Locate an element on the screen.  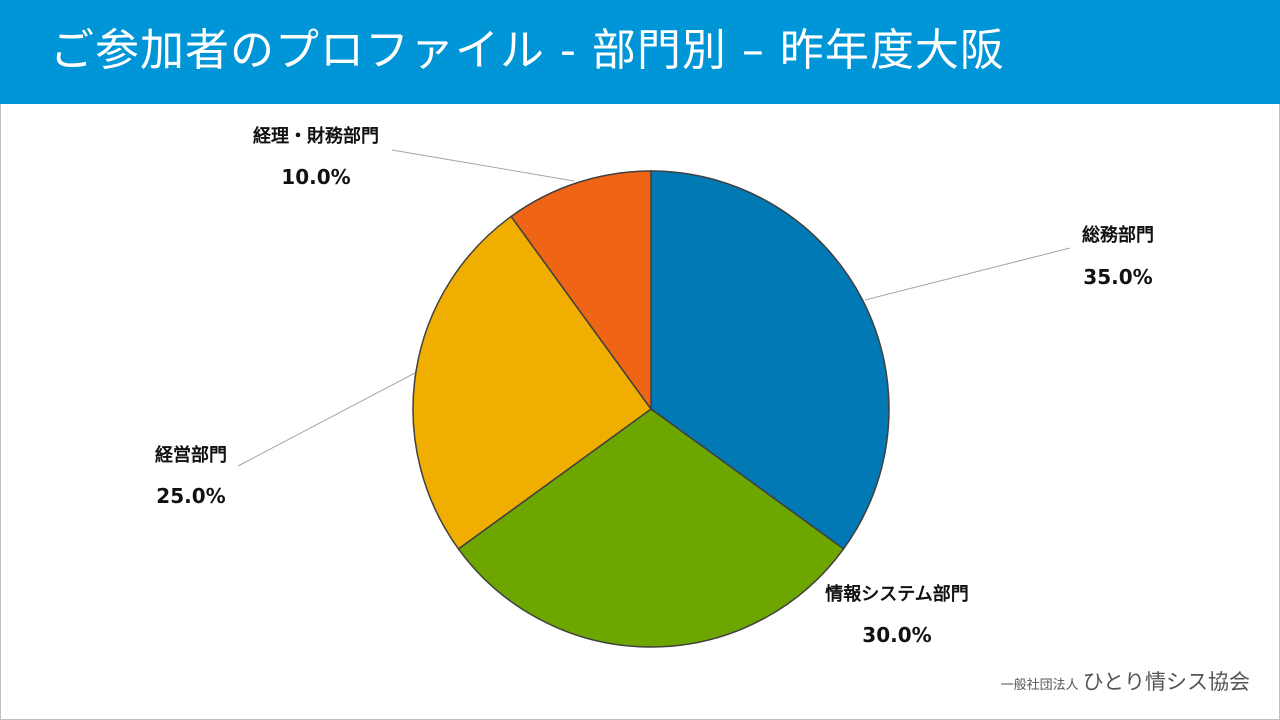
slice-category-label: 情報システム部門 is located at coordinates (896, 594).